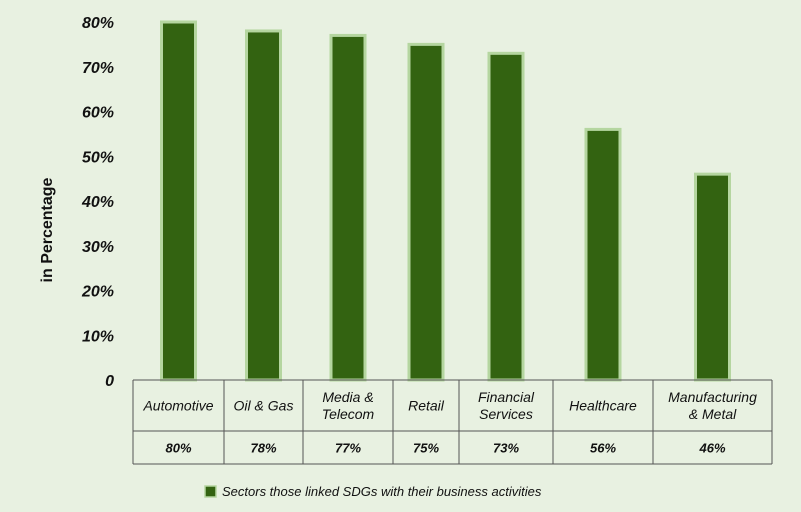 Image resolution: width=801 pixels, height=512 pixels. Describe the element at coordinates (47, 229) in the screenshot. I see `y-axis-label: in Percentage` at that location.